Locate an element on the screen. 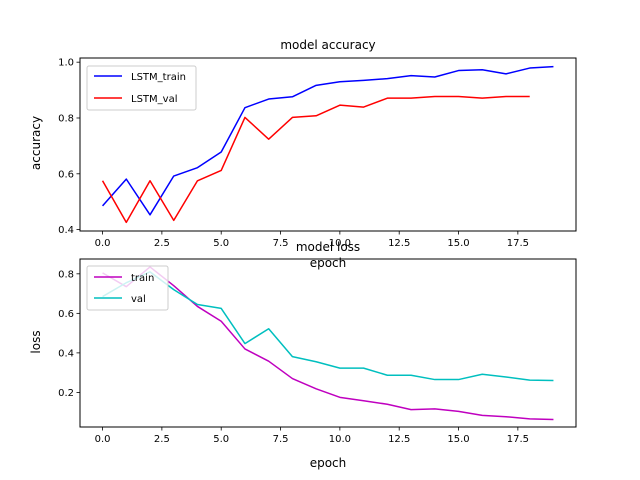 The image size is (640, 480). accuracy-legend-box is located at coordinates (141, 88).